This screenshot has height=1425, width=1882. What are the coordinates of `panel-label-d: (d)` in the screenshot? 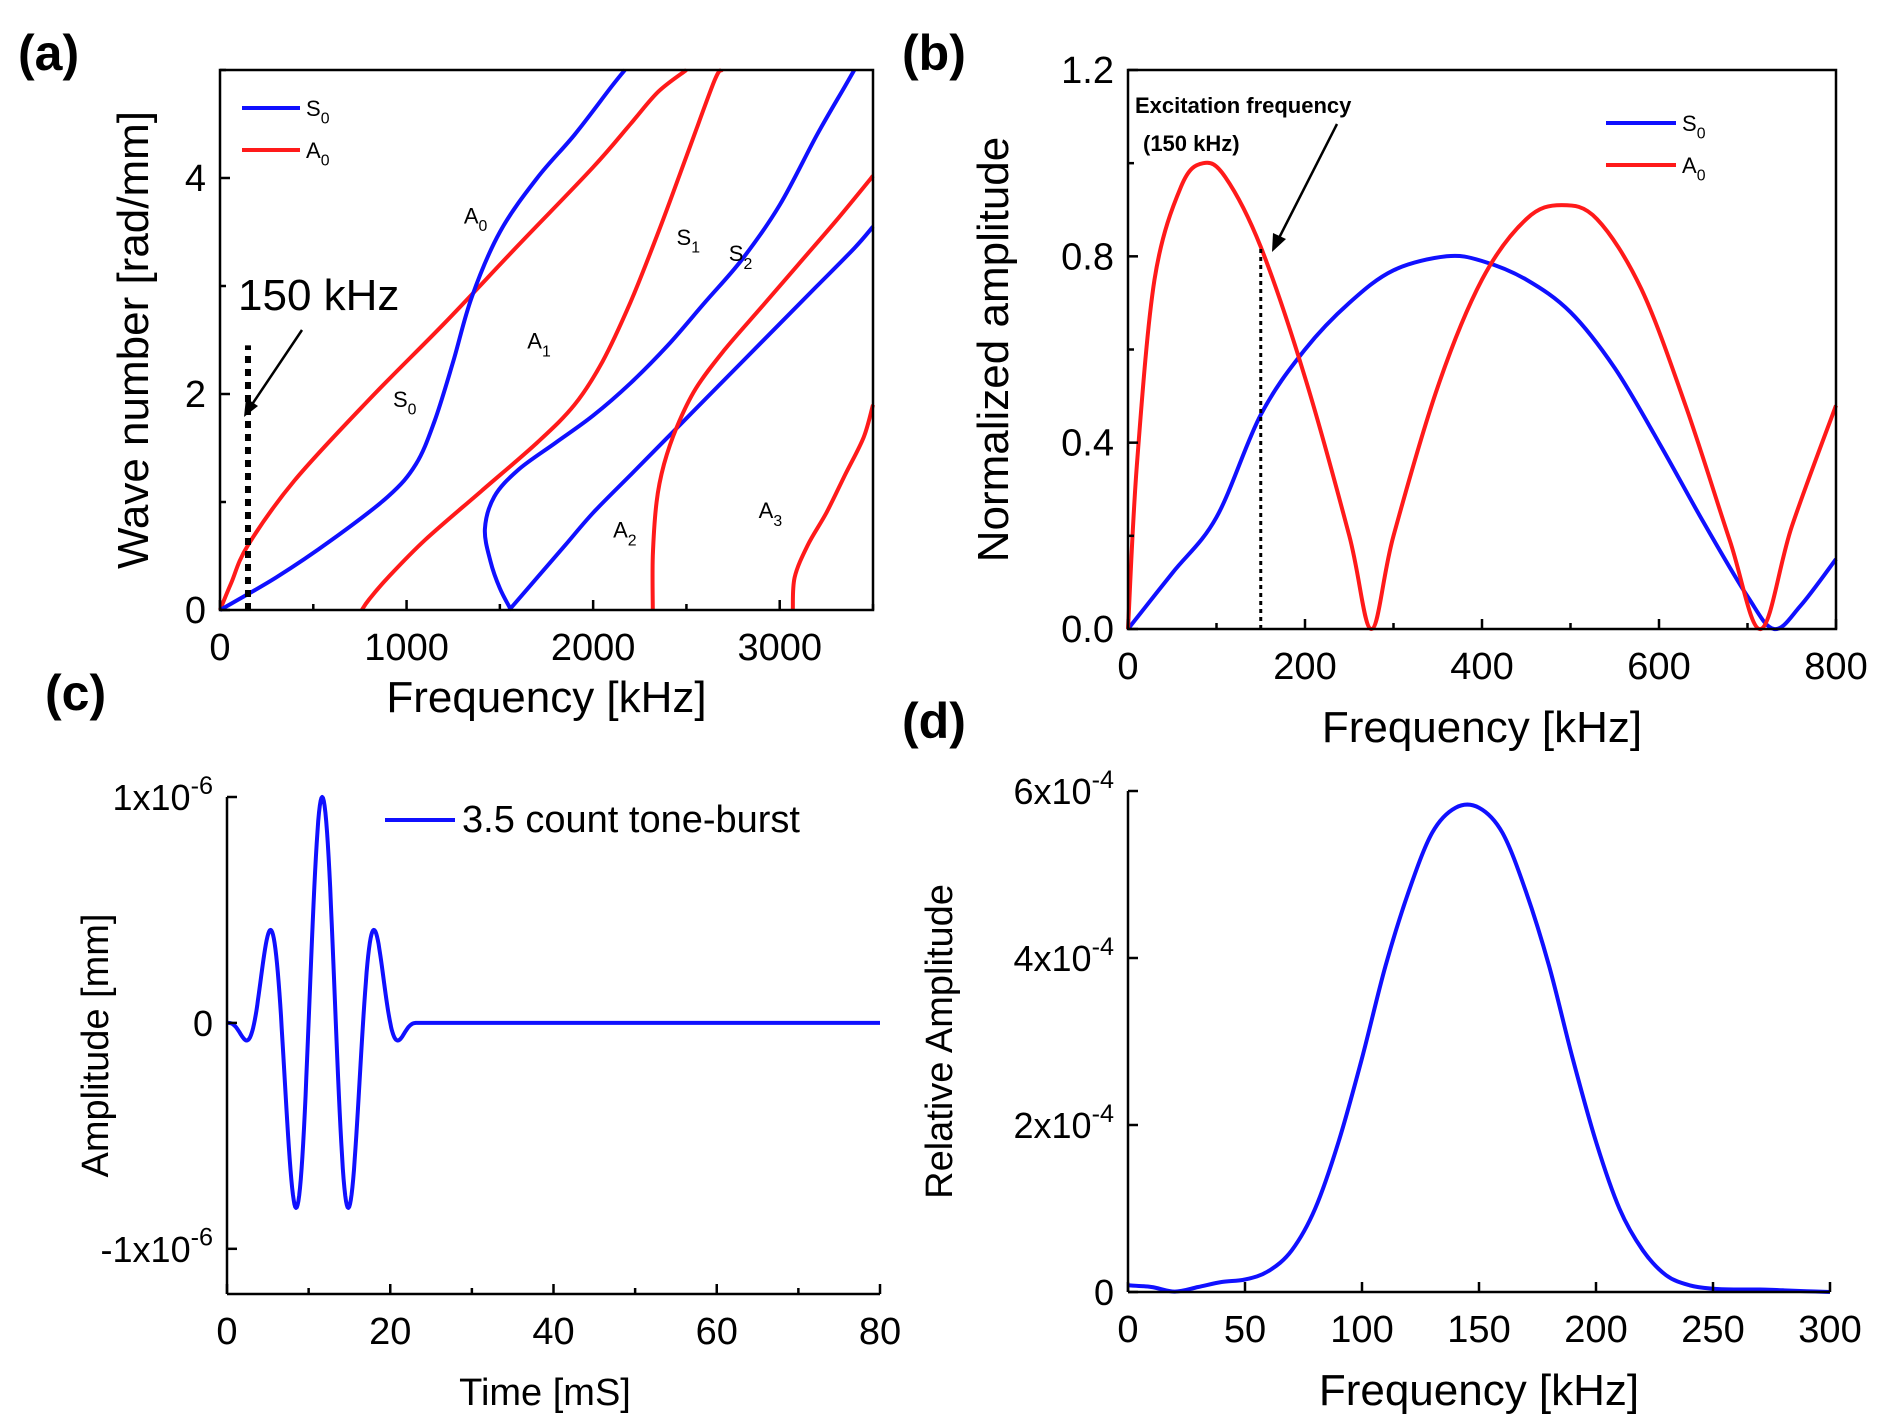 It's located at (934, 721).